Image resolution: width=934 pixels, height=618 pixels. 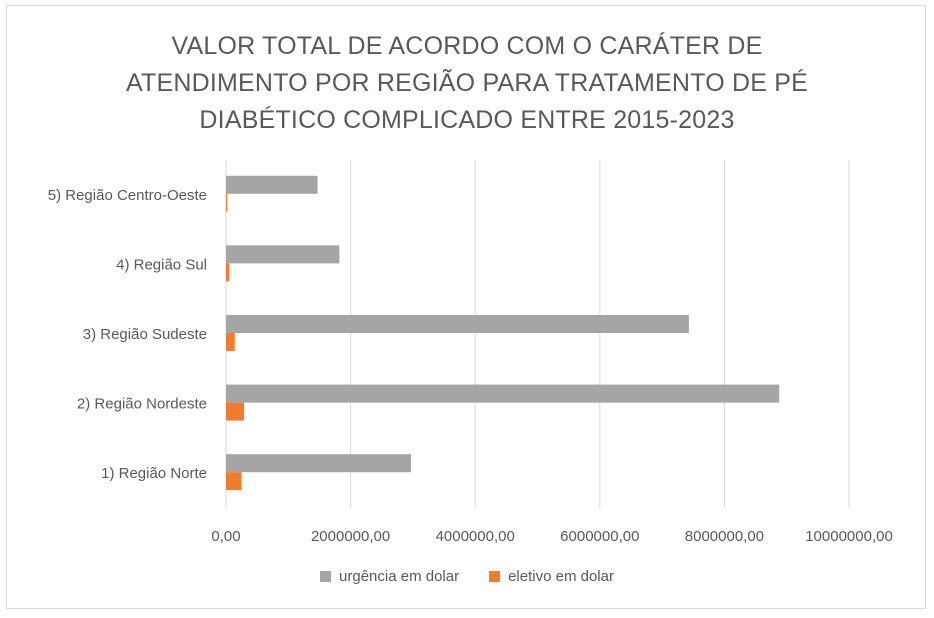 I want to click on category-label: 1) Região Norte, so click(x=154, y=473).